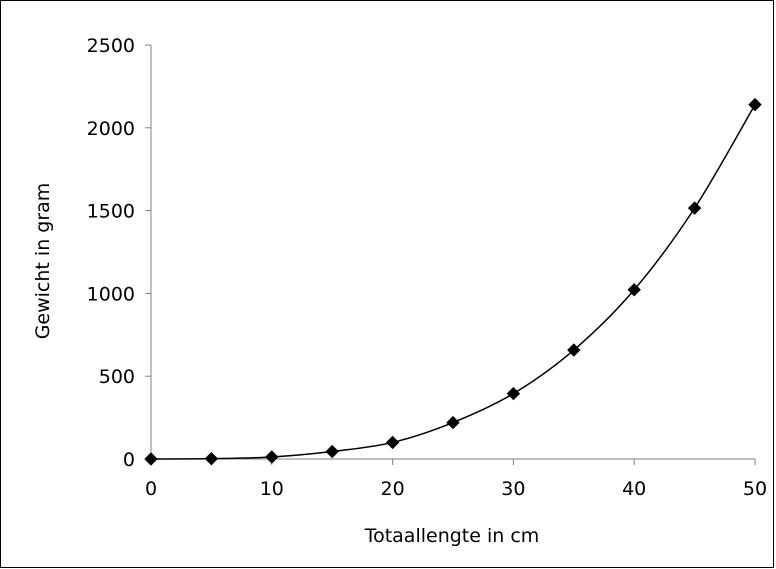  What do you see at coordinates (452, 536) in the screenshot?
I see `x-axis-title: Totaallengte in cm` at bounding box center [452, 536].